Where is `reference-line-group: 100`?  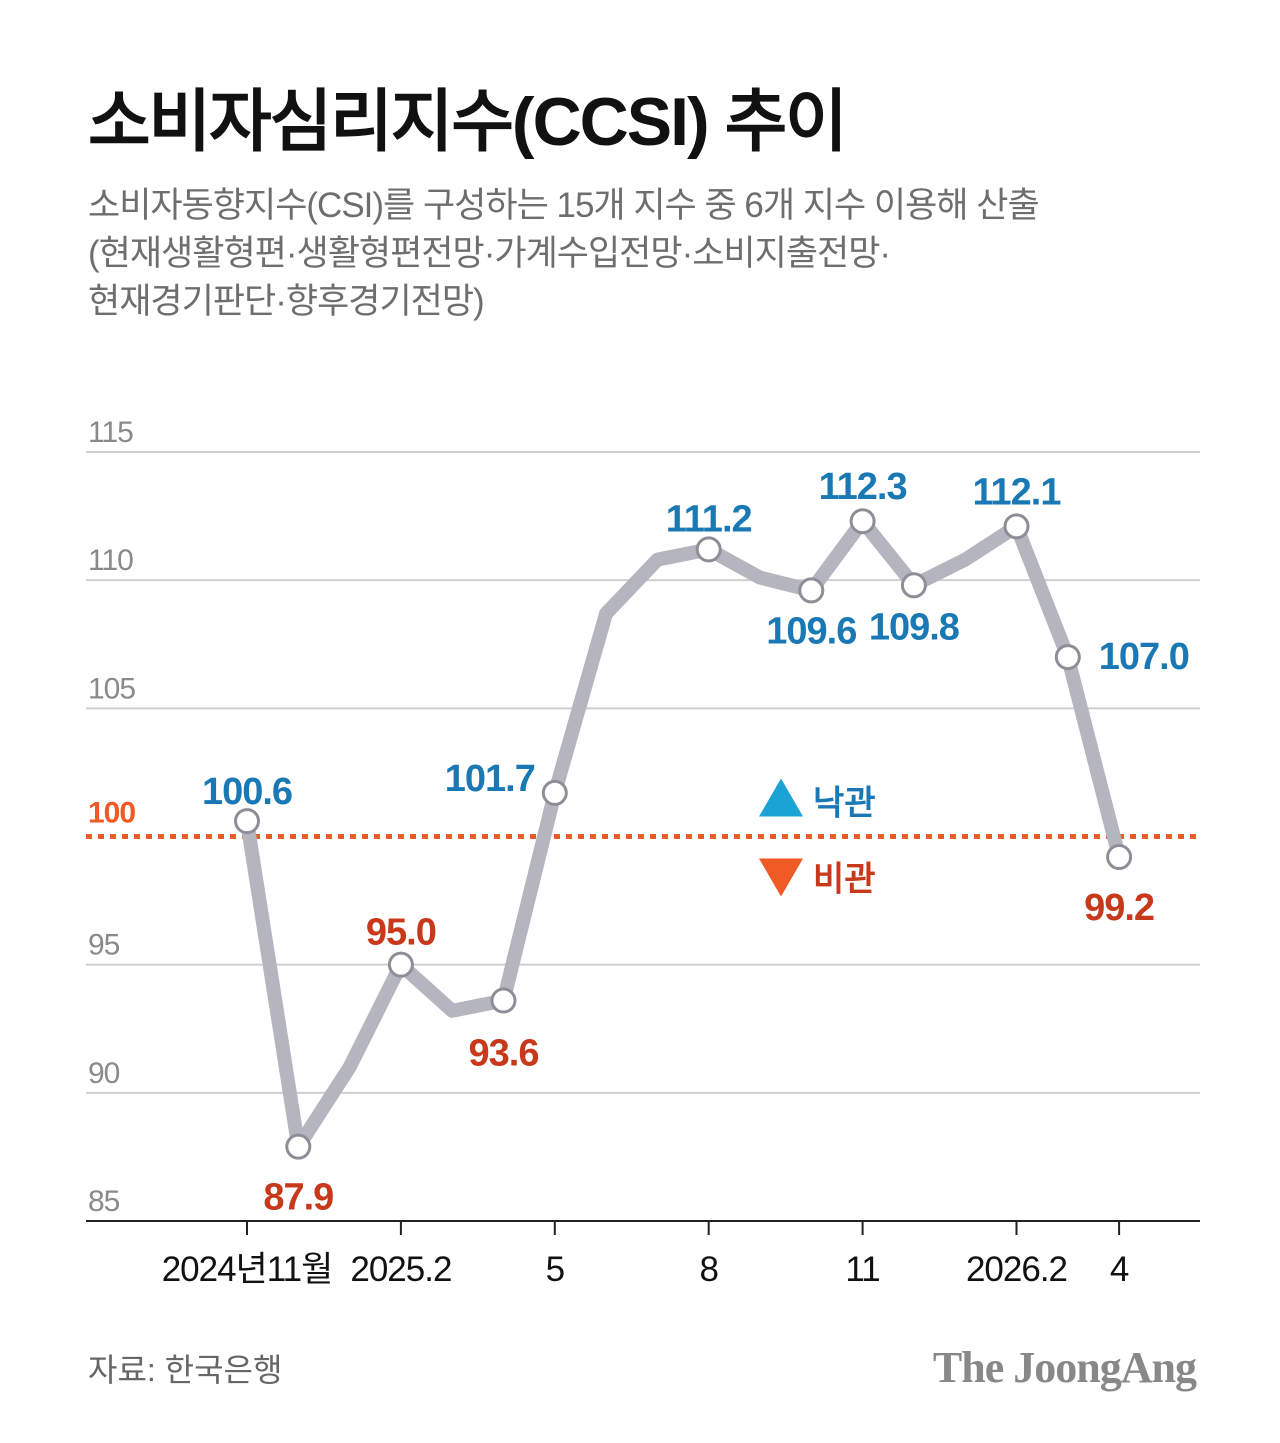
reference-line-group: 100 is located at coordinates (643, 818).